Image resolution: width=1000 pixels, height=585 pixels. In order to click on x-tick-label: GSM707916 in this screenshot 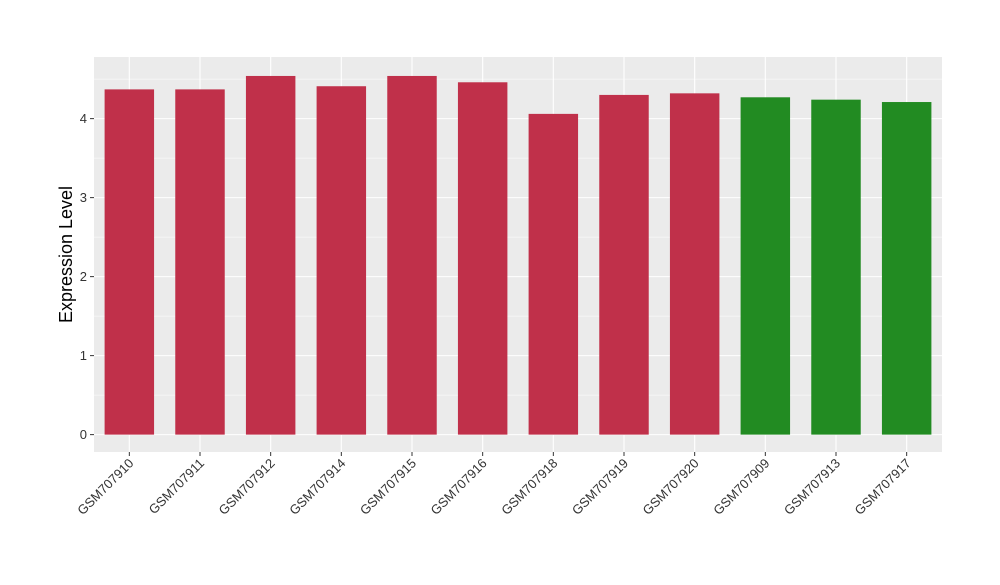, I will do `click(459, 487)`.